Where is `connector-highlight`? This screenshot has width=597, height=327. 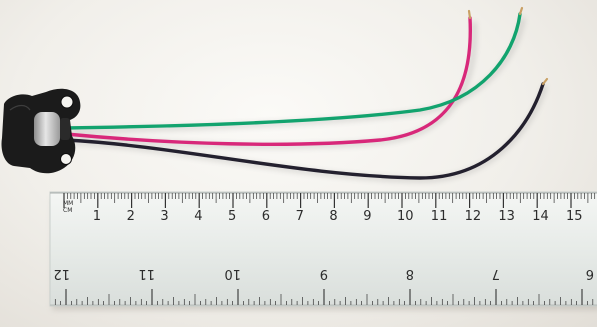 connector-highlight is located at coordinates (20, 107).